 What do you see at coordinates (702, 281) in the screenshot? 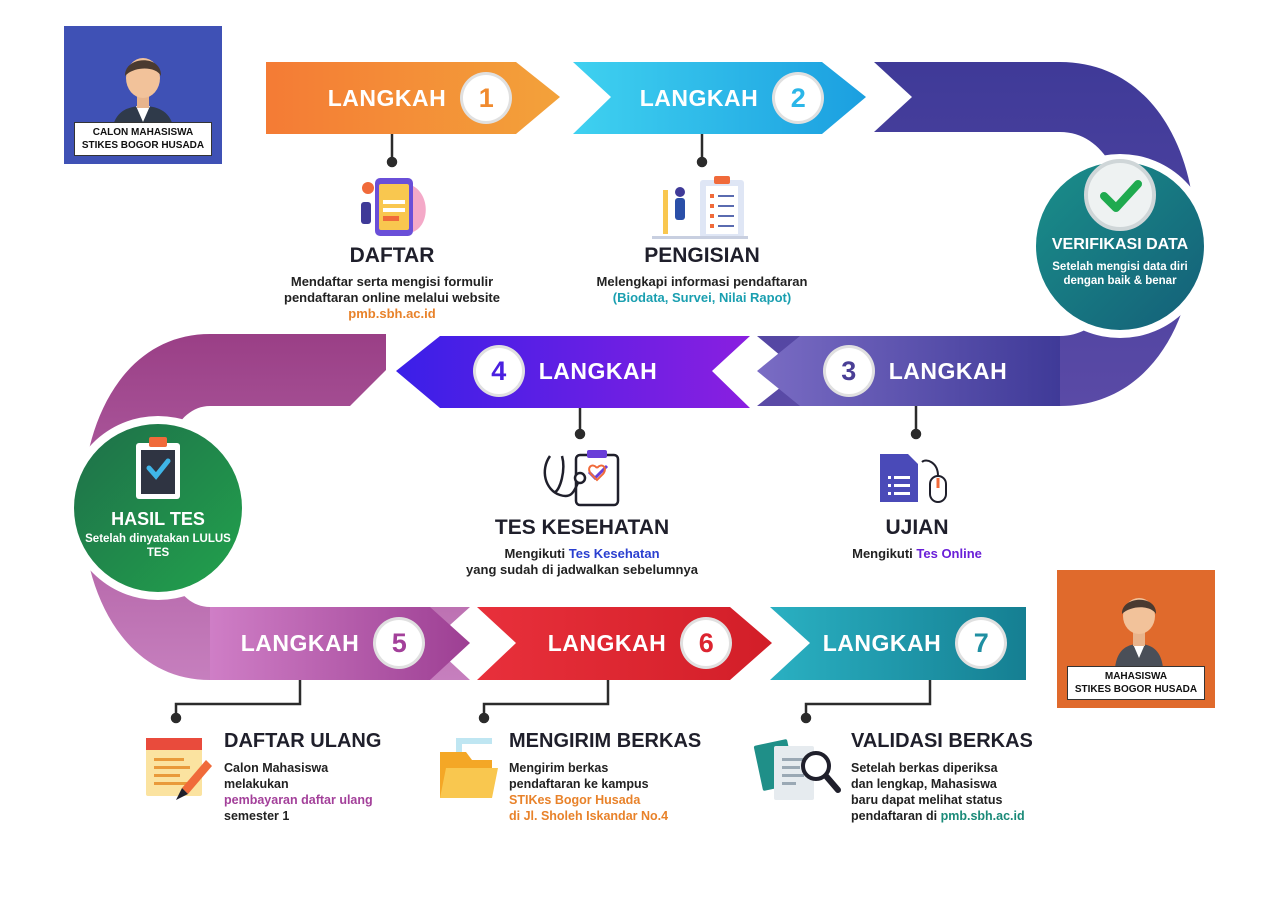
I see `pengisian-line1: Melengkapi informasi pendaftaran` at bounding box center [702, 281].